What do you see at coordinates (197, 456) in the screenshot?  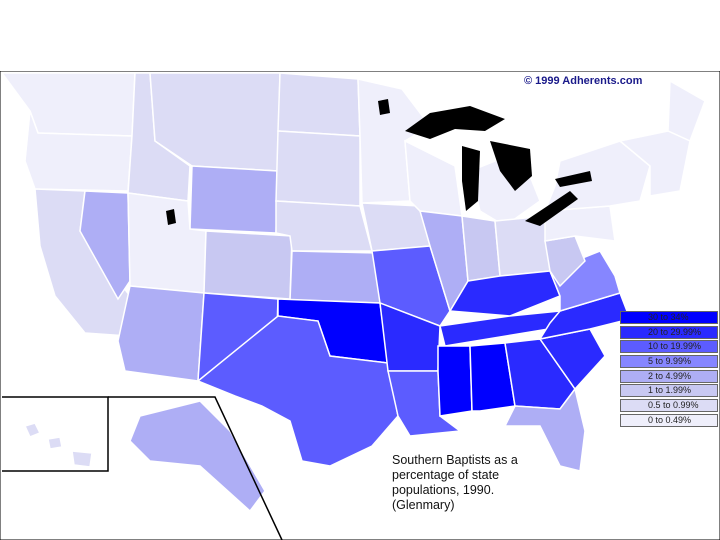 I see `state-alaska` at bounding box center [197, 456].